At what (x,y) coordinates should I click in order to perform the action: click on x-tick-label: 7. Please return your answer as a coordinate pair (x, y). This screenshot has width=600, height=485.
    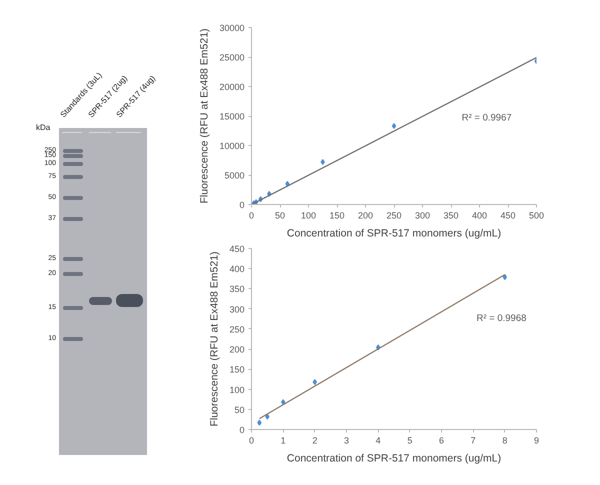
    Looking at the image, I should click on (473, 441).